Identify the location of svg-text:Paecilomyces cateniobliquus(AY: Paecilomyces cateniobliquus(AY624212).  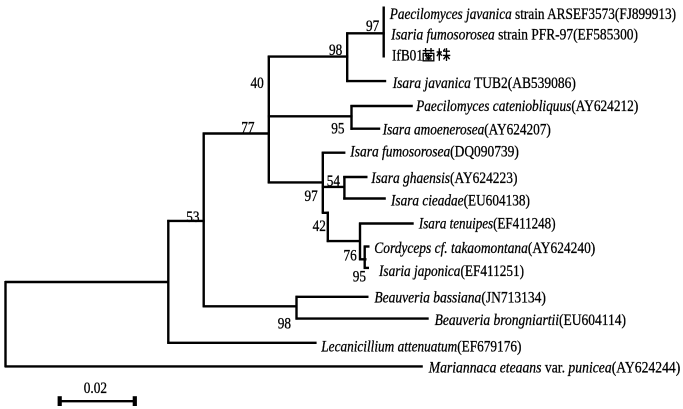
(526, 106).